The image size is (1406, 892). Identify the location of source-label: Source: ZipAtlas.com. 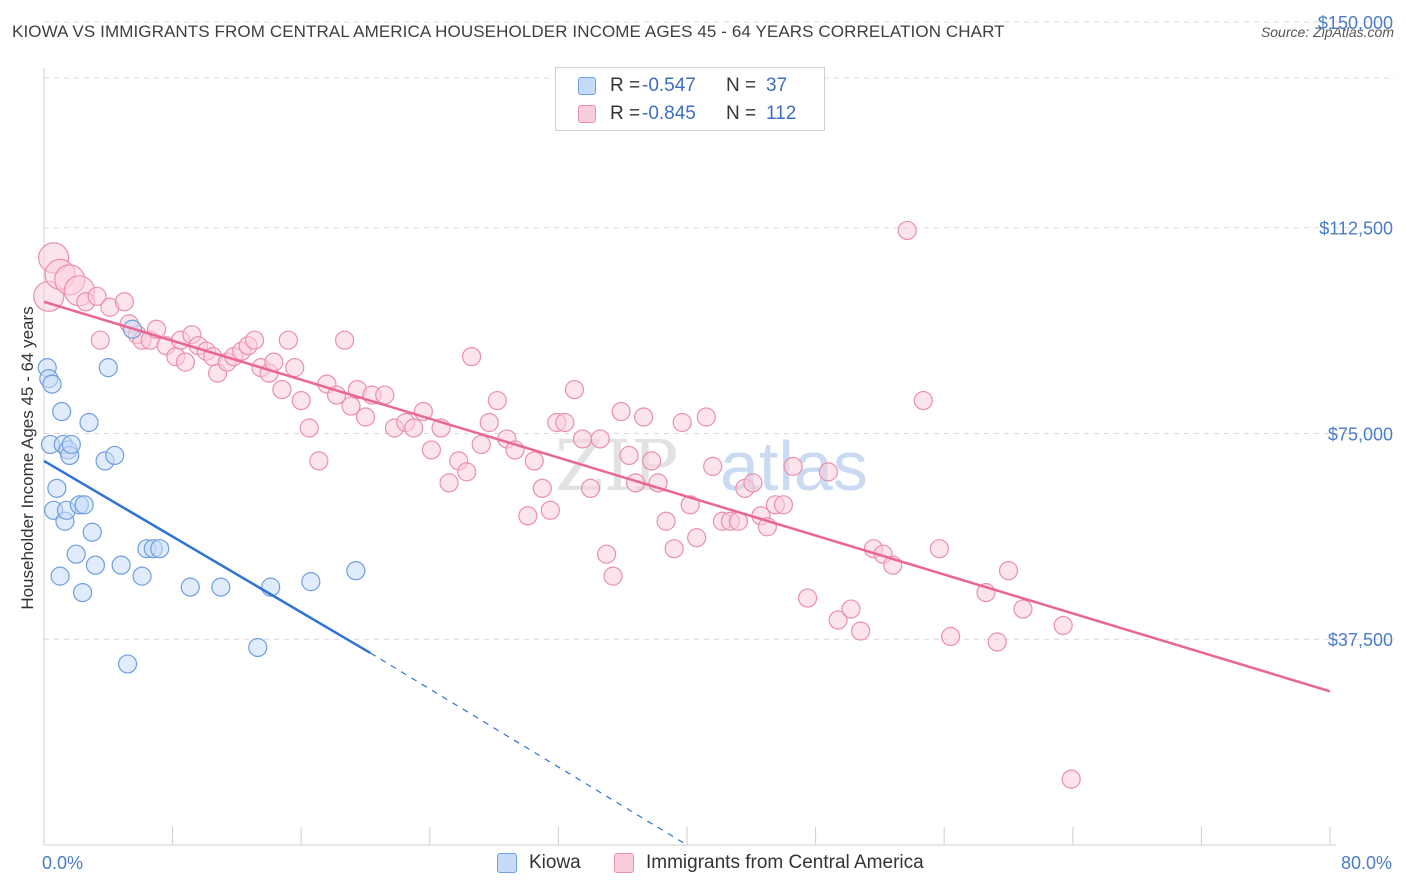
(1327, 32).